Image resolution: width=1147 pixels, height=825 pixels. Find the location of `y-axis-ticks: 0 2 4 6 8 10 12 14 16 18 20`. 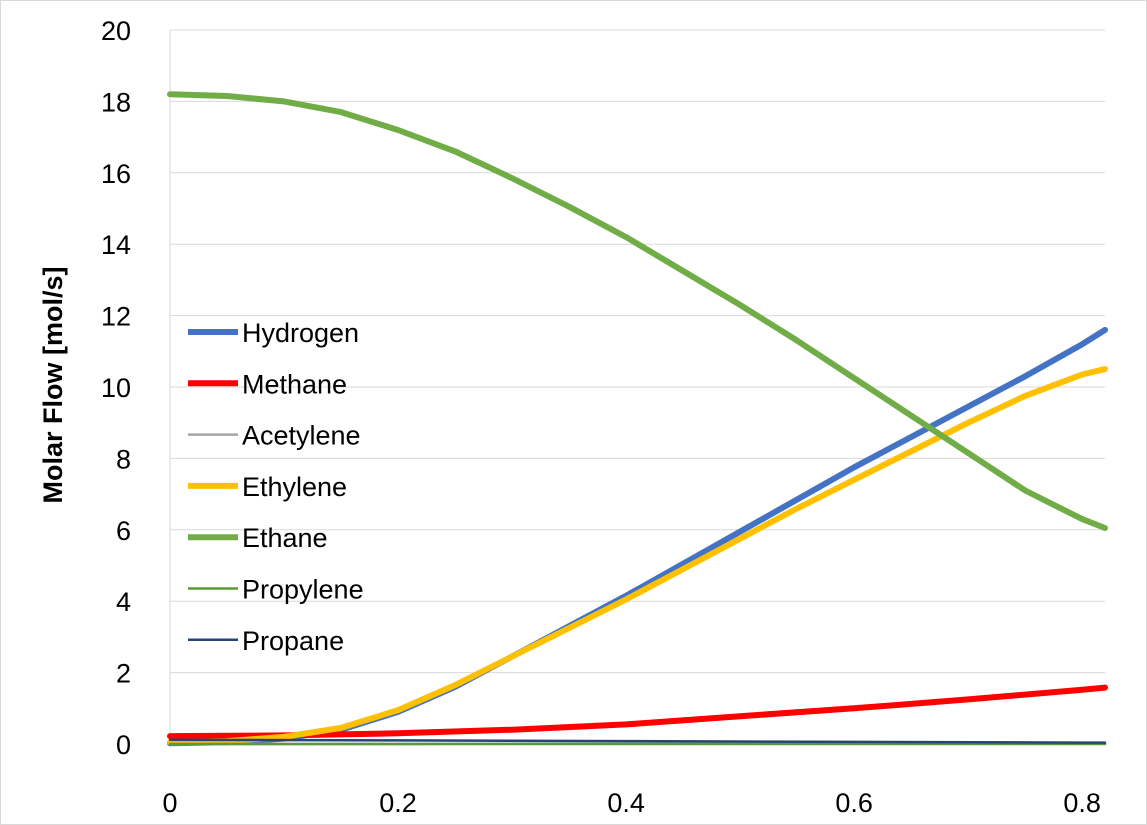

y-axis-ticks: 0 2 4 6 8 10 12 14 16 18 20 is located at coordinates (116, 388).